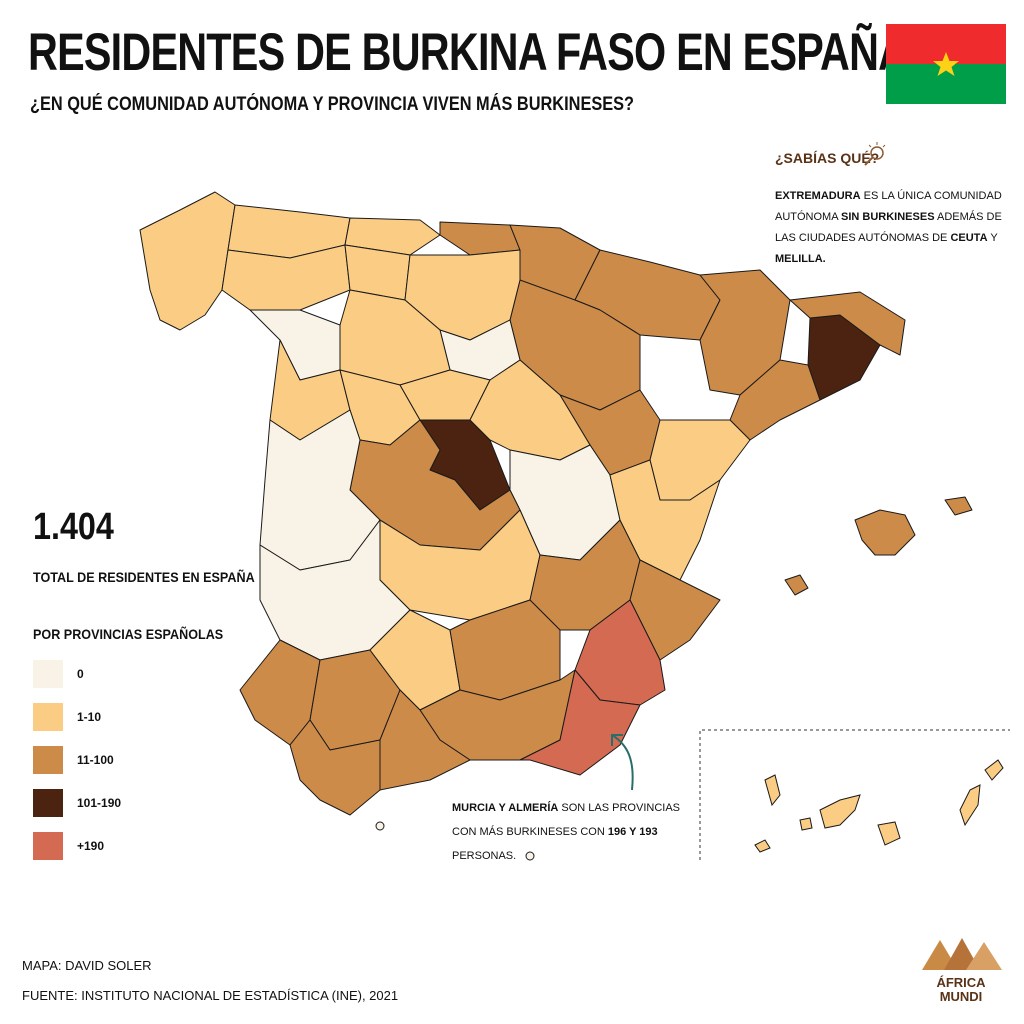 This screenshot has height=1024, width=1024. Describe the element at coordinates (187, 261) in the screenshot. I see `province-galicia` at that location.